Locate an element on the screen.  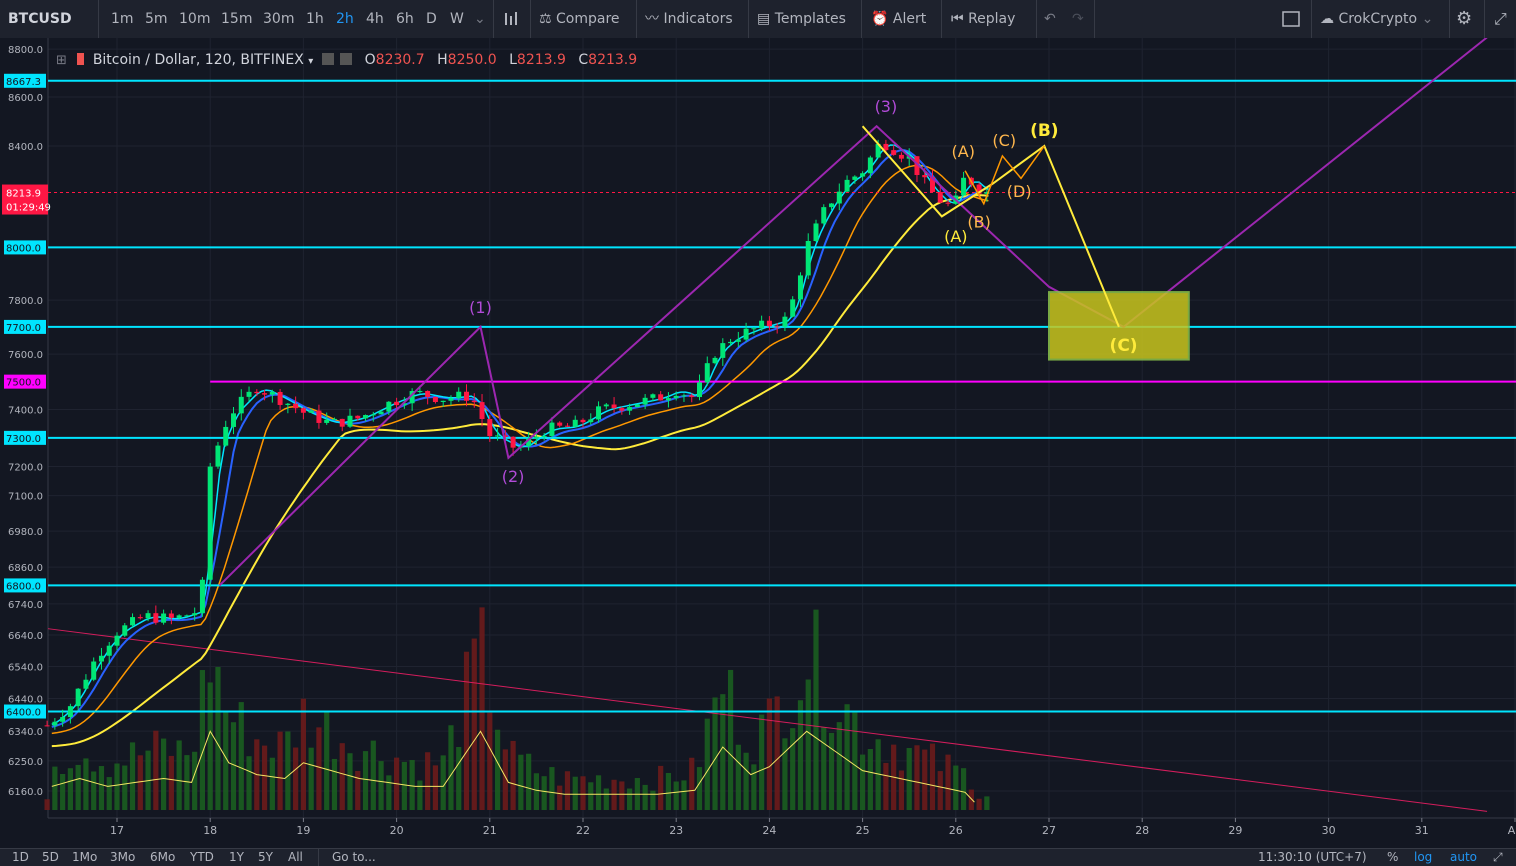
range-1d: 1D is located at coordinates (20, 857).